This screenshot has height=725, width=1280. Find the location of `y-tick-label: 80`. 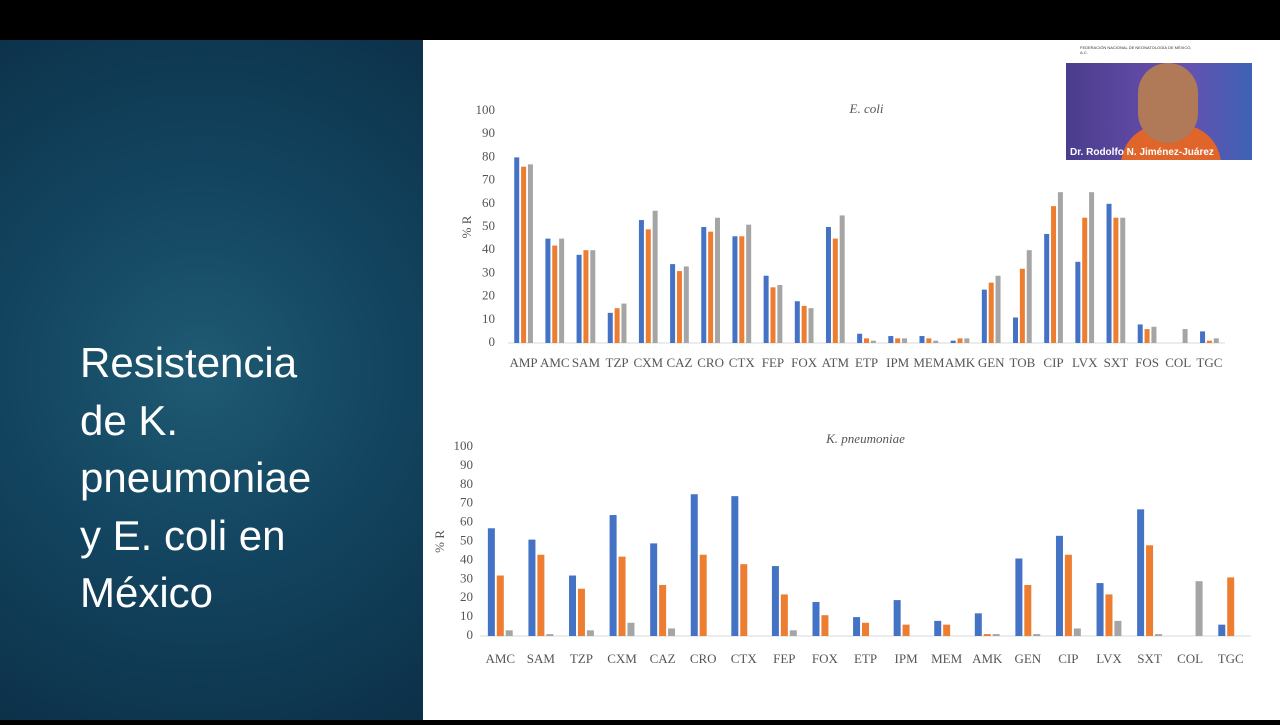

y-tick-label: 80 is located at coordinates (466, 483).